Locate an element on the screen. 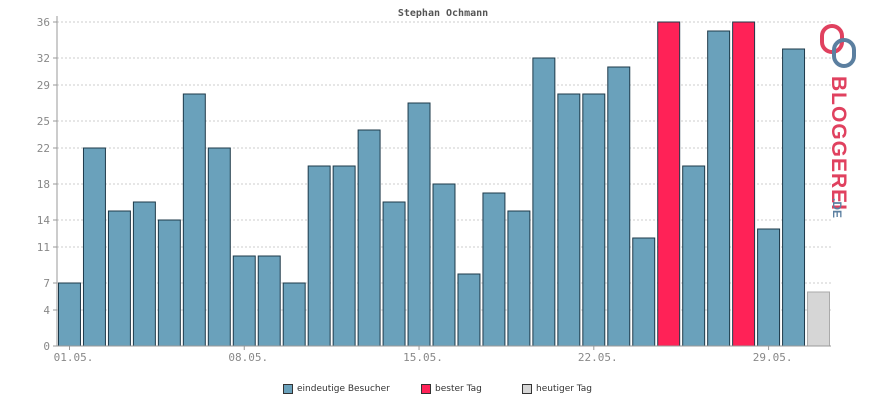 The image size is (870, 400). legend-item-visitors: eindeutige Besucher is located at coordinates (336, 389).